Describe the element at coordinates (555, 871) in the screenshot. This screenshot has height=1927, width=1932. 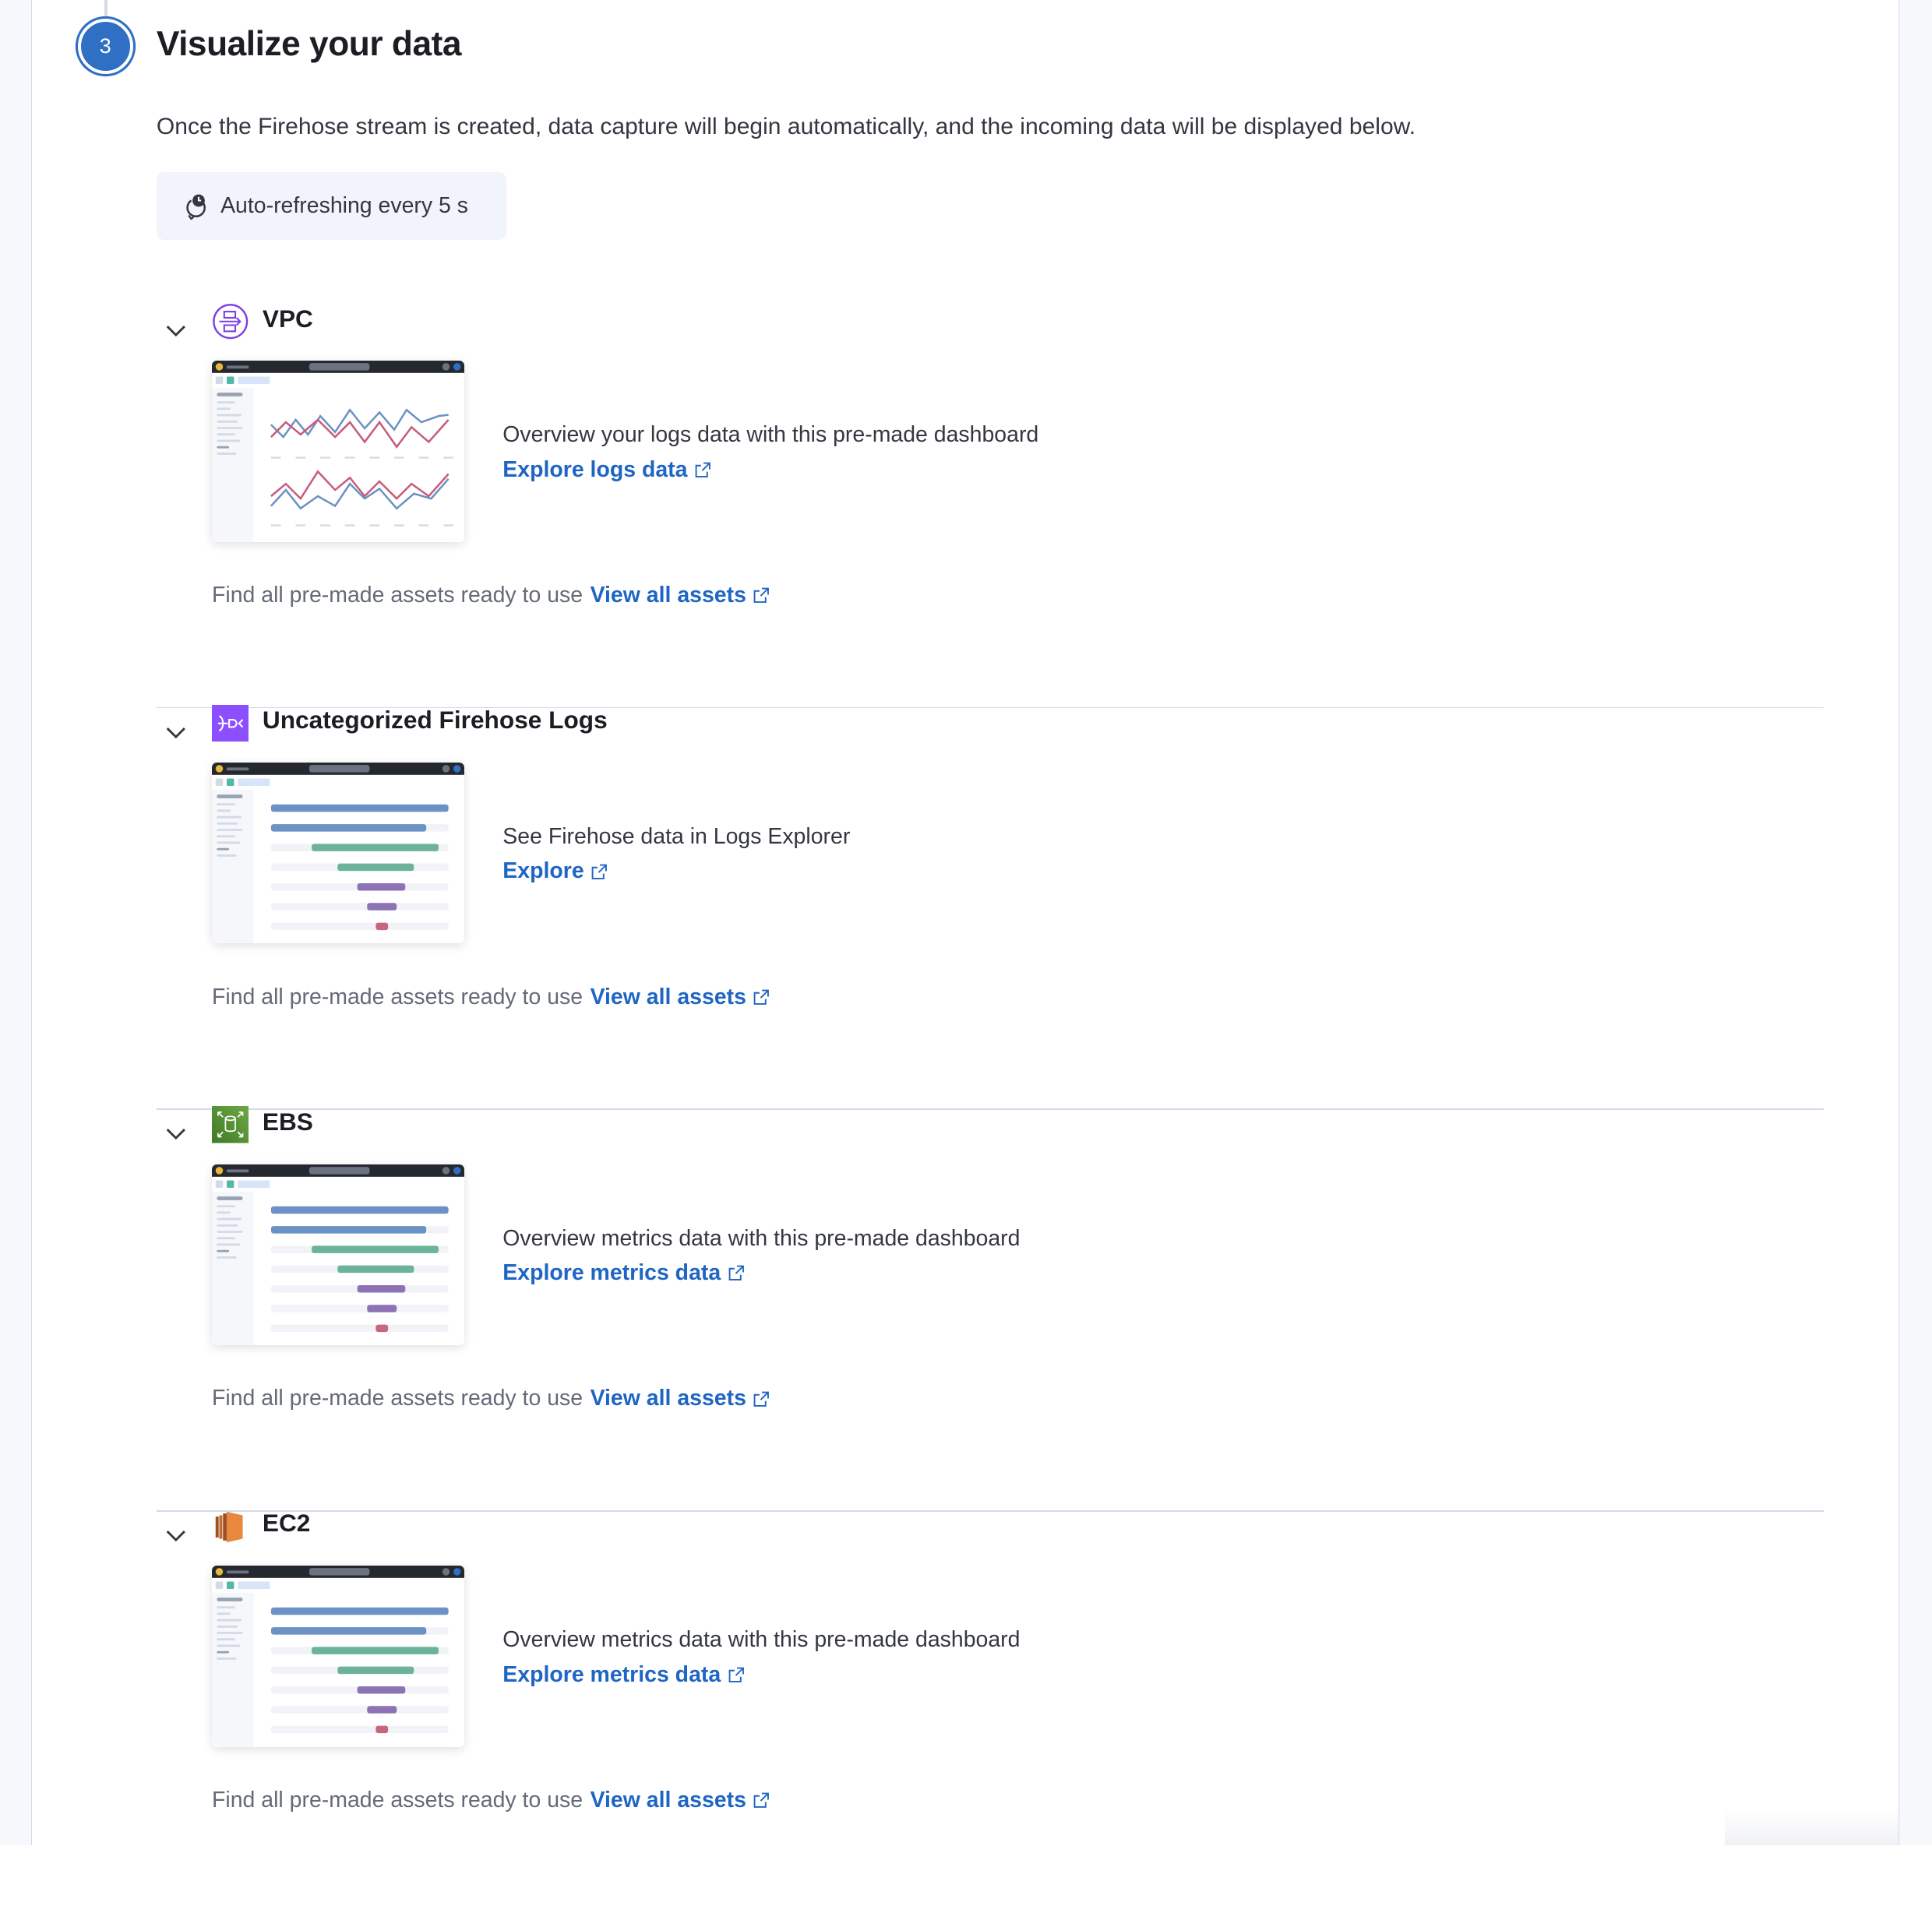
I see `explore-link: Explore` at that location.